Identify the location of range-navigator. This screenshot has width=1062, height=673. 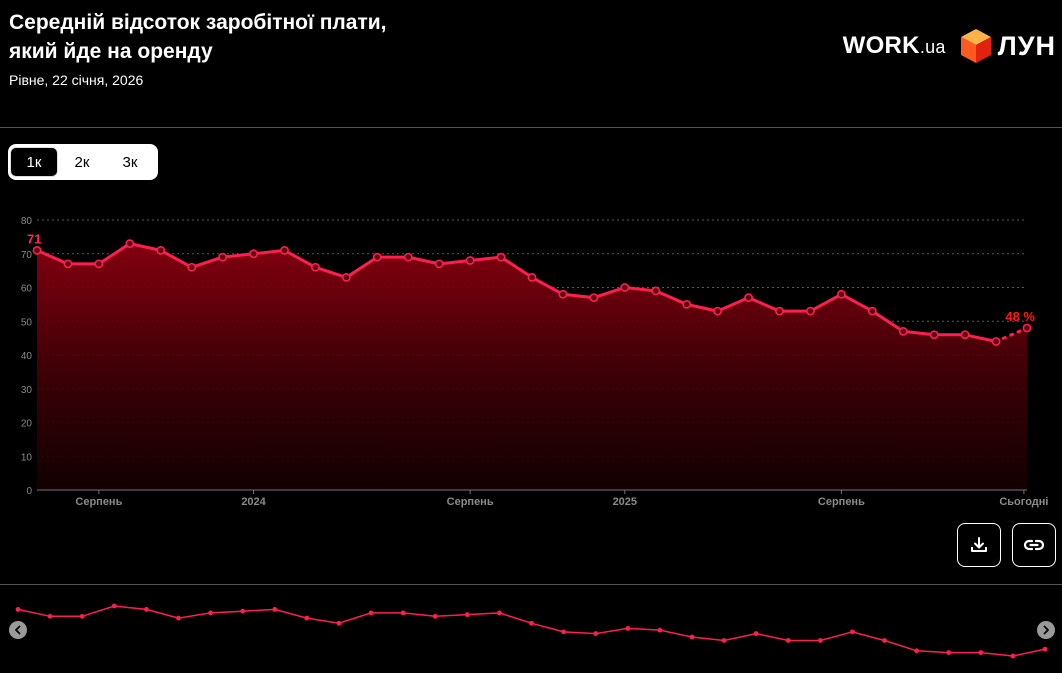
(531, 630).